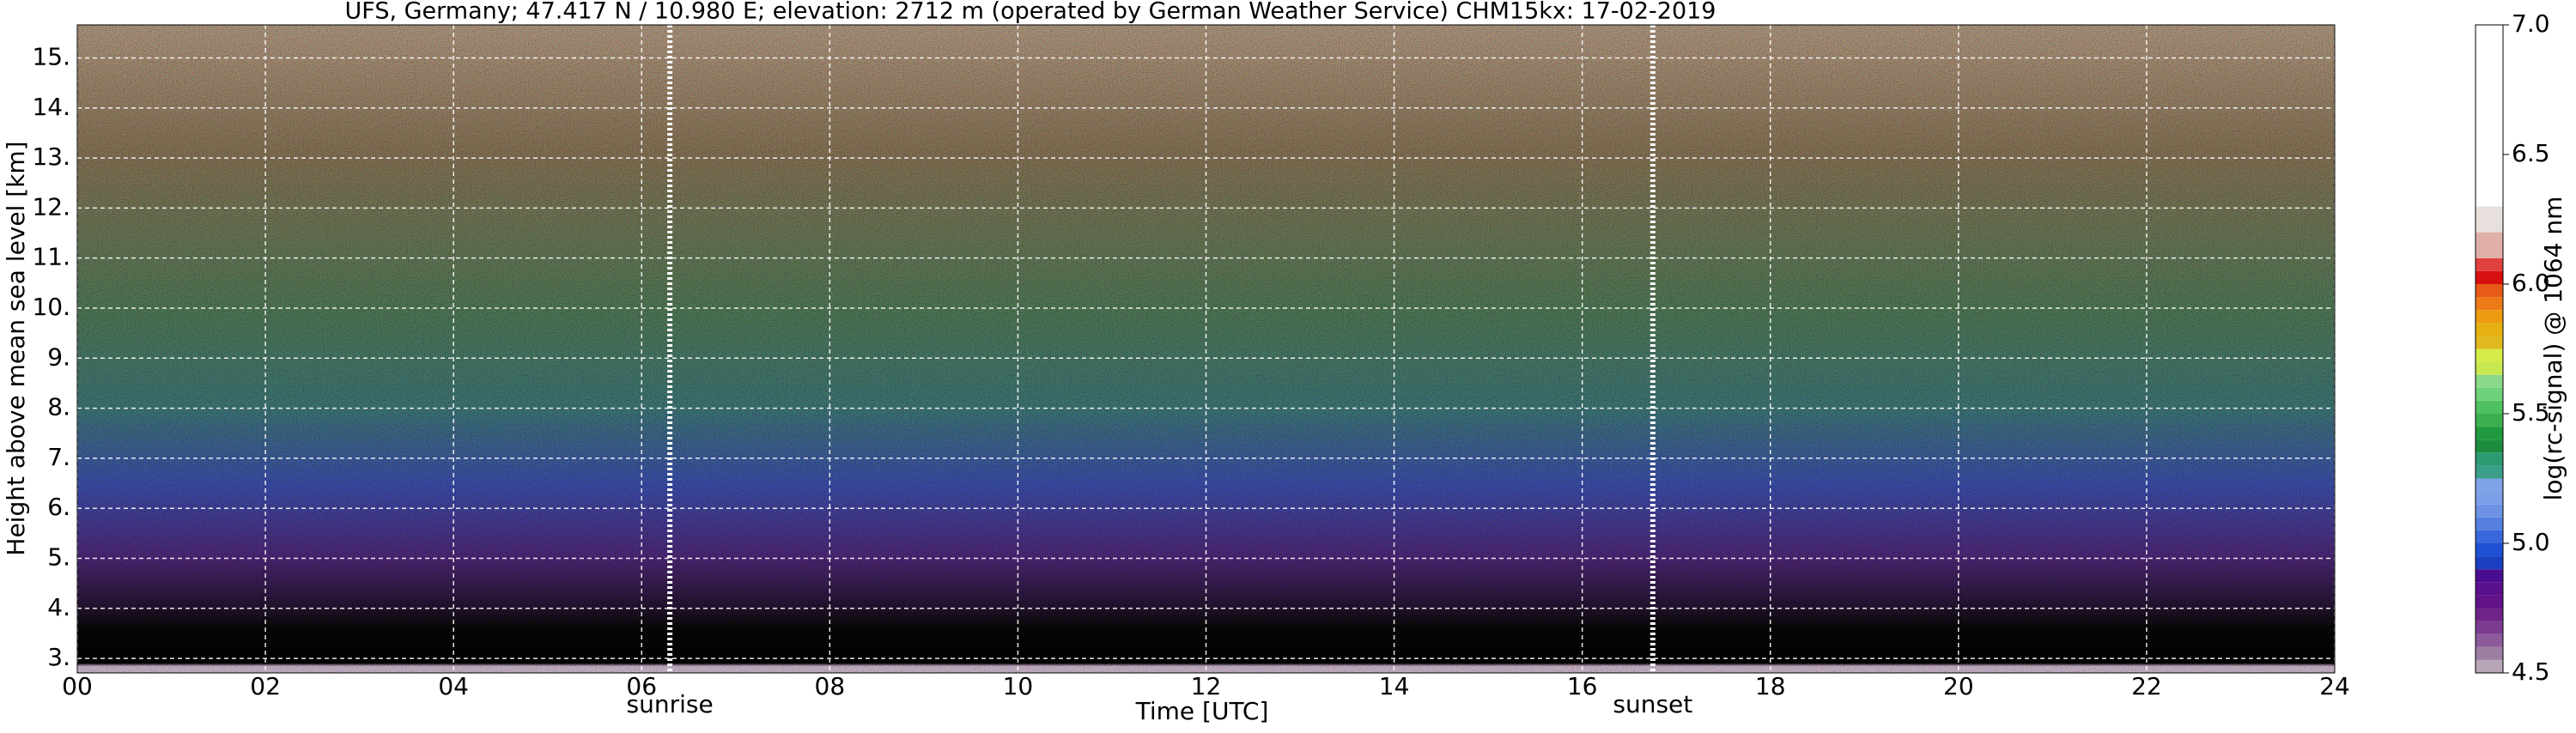 This screenshot has width=2576, height=733. What do you see at coordinates (59, 407) in the screenshot?
I see `y-tick-label: 8.` at bounding box center [59, 407].